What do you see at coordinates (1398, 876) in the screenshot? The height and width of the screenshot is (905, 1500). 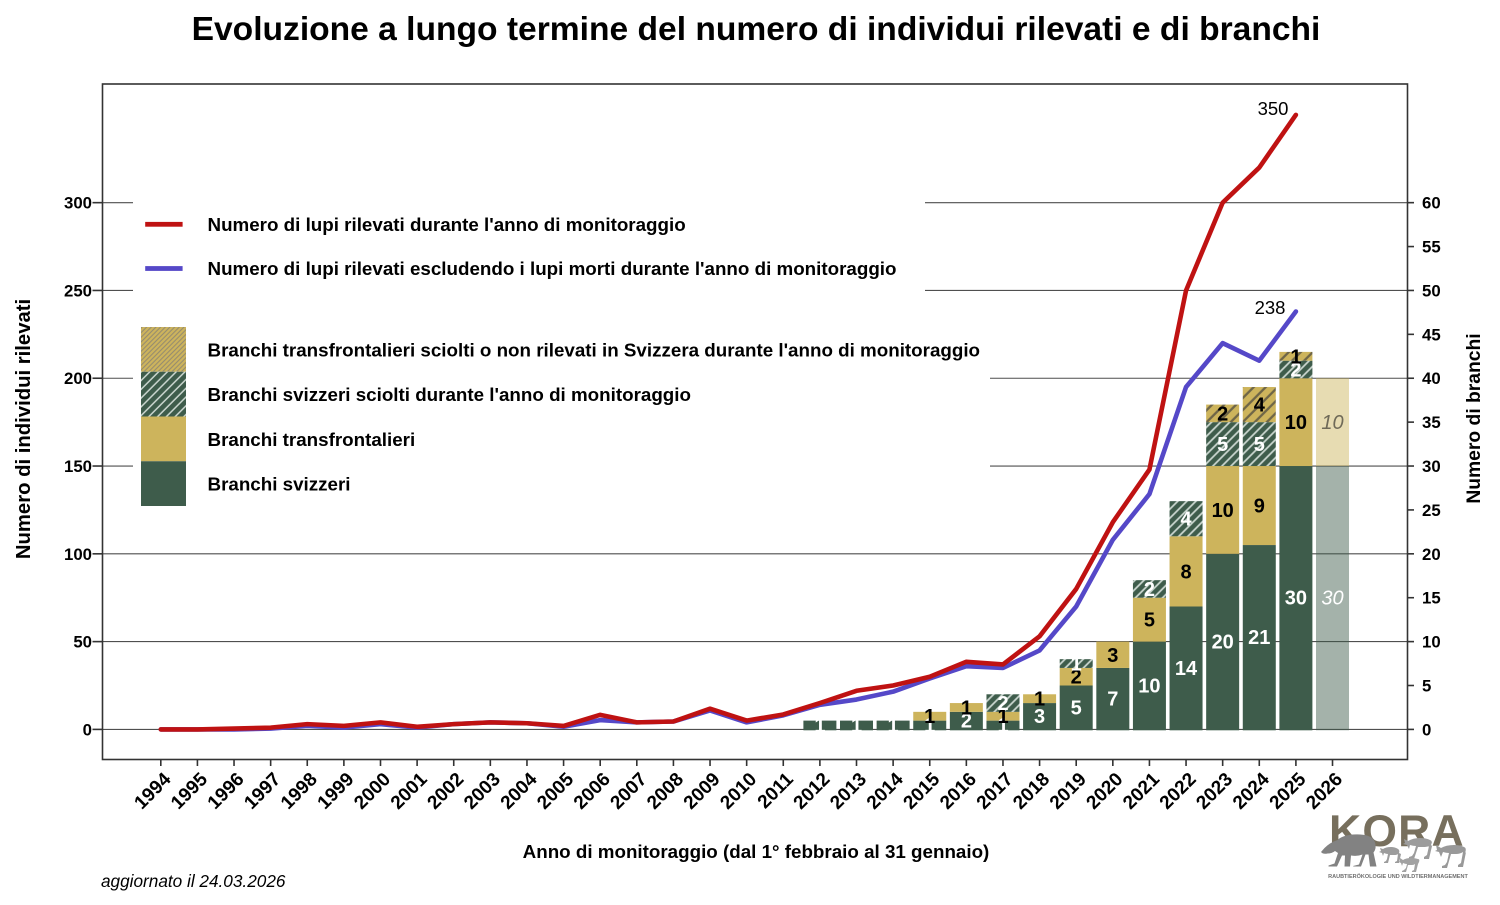 I see `svg-text:RAUBTIERÖKOLOGIE UND WILDTIERM: RAUBTIERÖKOLOGIE UND WILDTIERMANAGEMENT` at bounding box center [1398, 876].